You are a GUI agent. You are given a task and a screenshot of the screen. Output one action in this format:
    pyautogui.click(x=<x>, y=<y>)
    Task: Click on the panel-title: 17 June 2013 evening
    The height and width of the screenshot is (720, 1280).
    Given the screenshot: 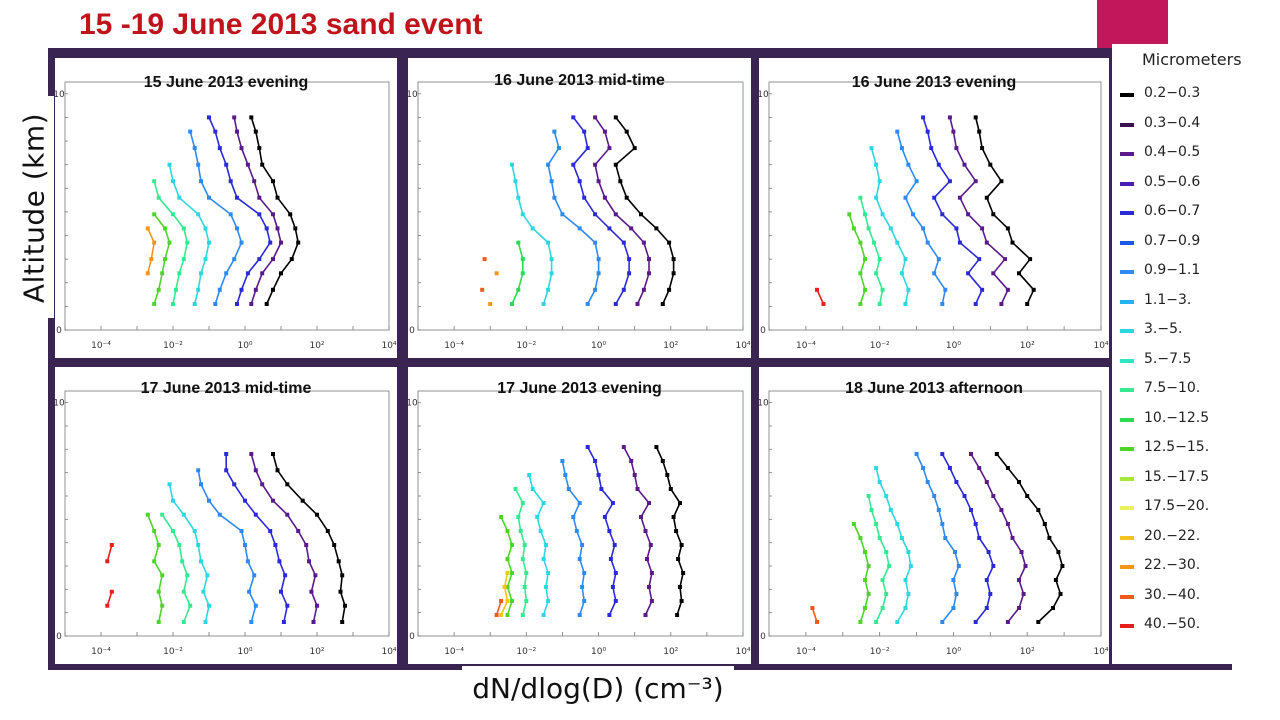 What is the action you would take?
    pyautogui.click(x=579, y=388)
    